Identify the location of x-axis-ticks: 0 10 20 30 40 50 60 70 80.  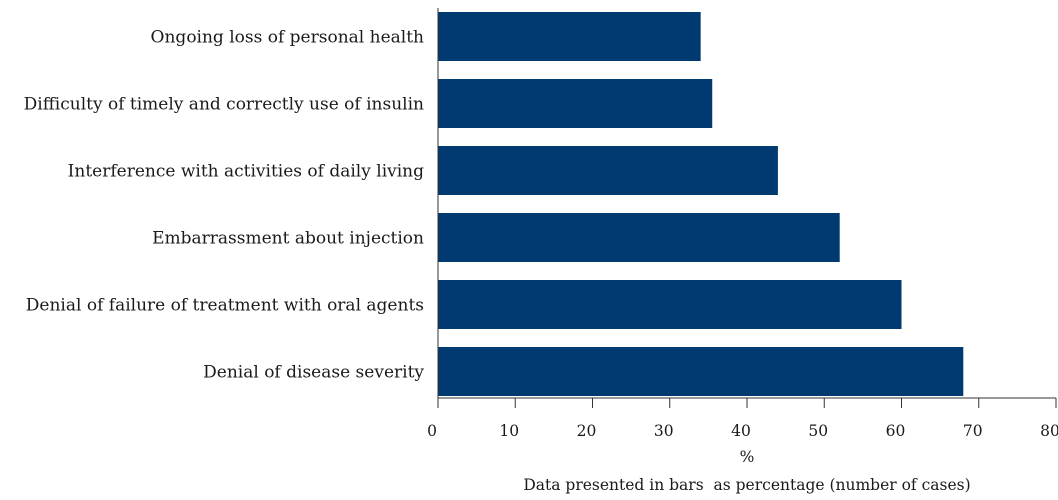
(742, 419).